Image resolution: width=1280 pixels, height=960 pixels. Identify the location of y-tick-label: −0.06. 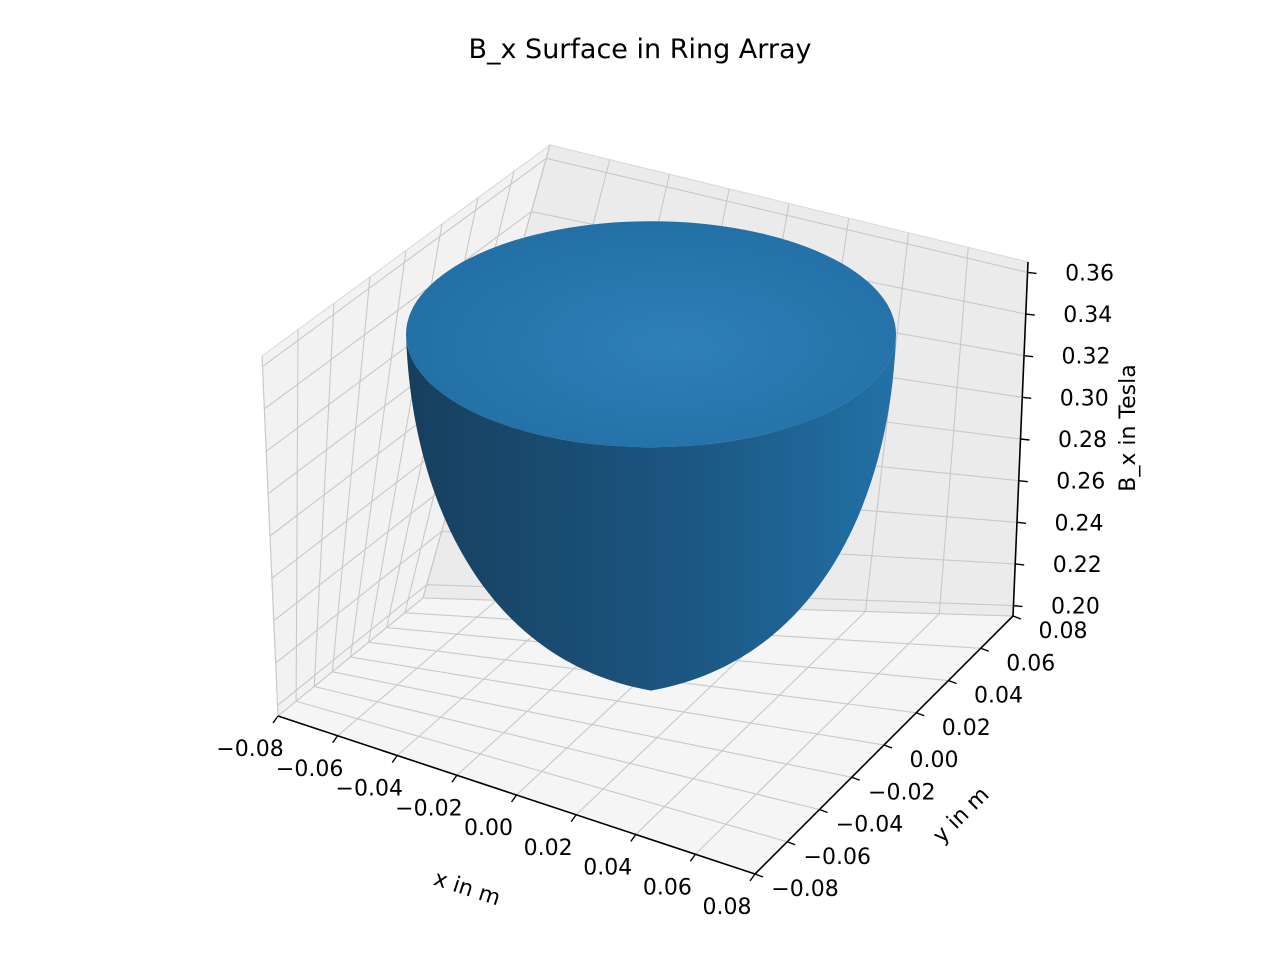
(837, 857).